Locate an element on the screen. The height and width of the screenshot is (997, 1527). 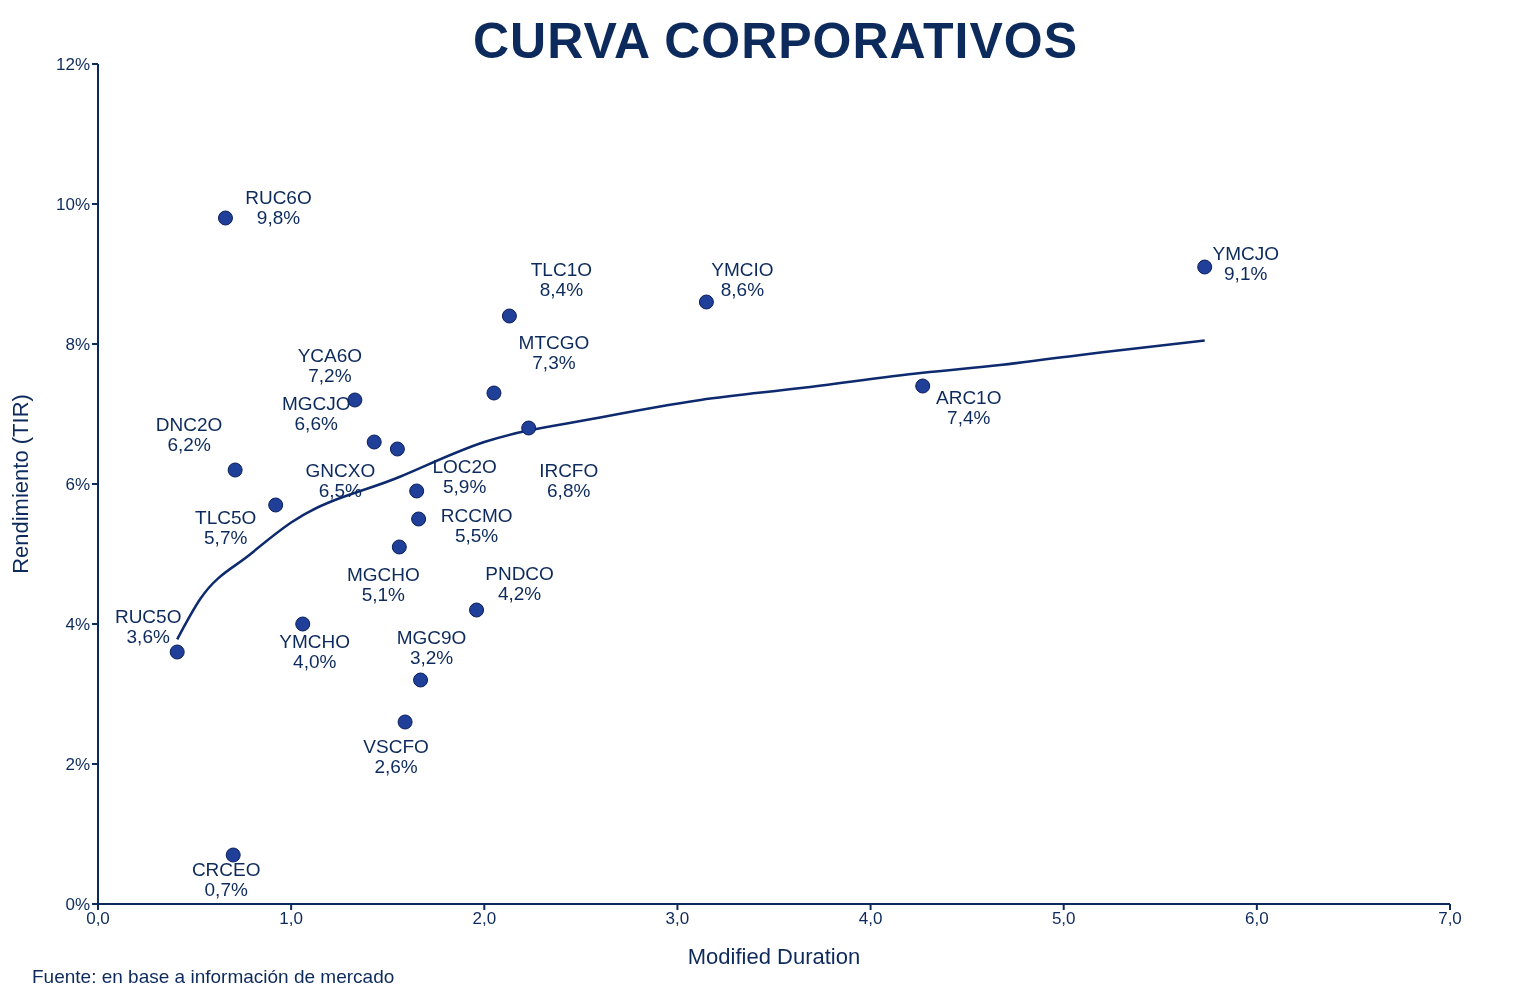
annotation: RUC6O is located at coordinates (278, 197).